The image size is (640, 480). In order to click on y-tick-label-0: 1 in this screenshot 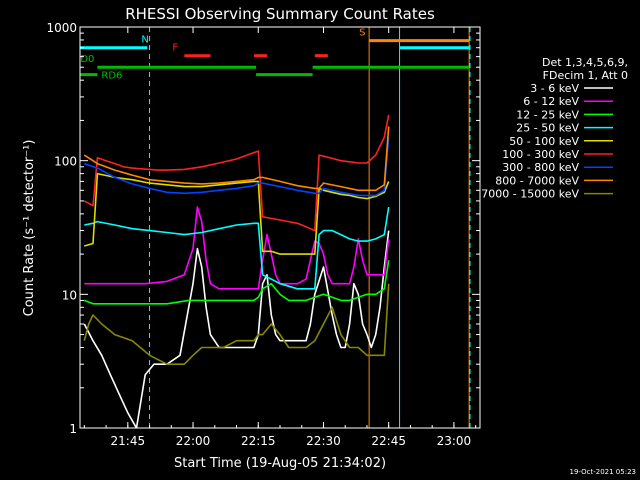, I will do `click(73, 429)`.